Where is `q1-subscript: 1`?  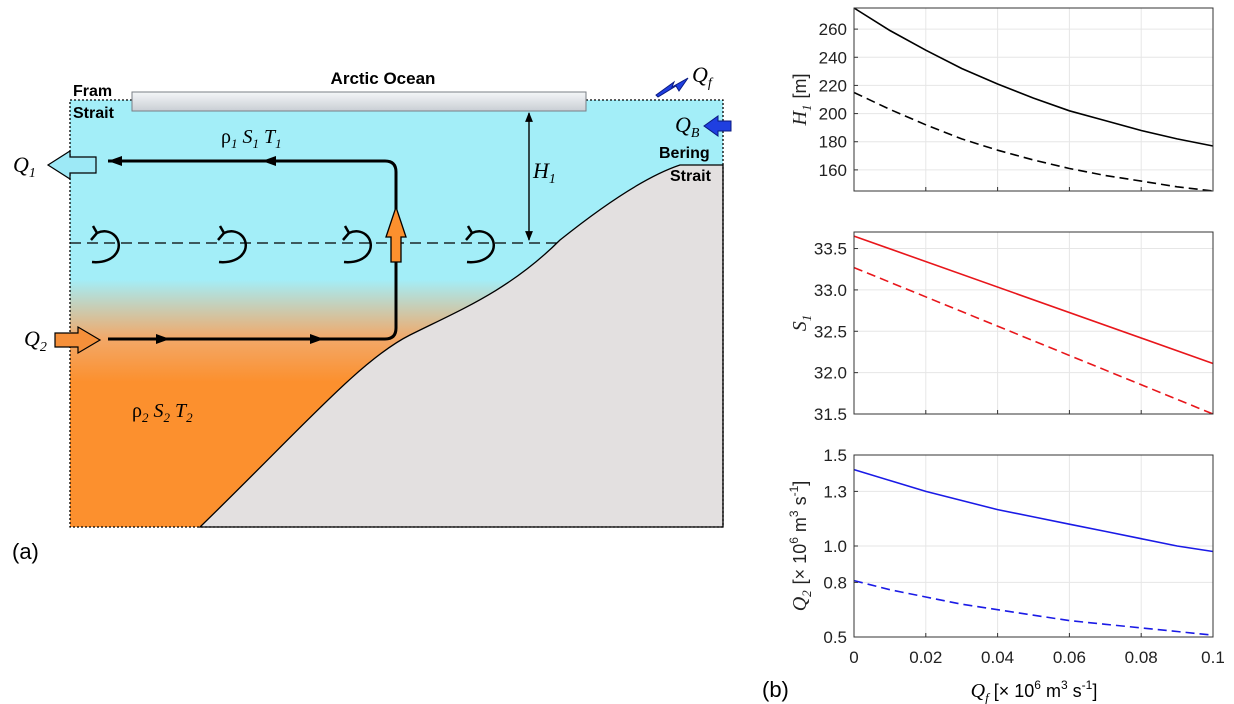 q1-subscript: 1 is located at coordinates (32, 173).